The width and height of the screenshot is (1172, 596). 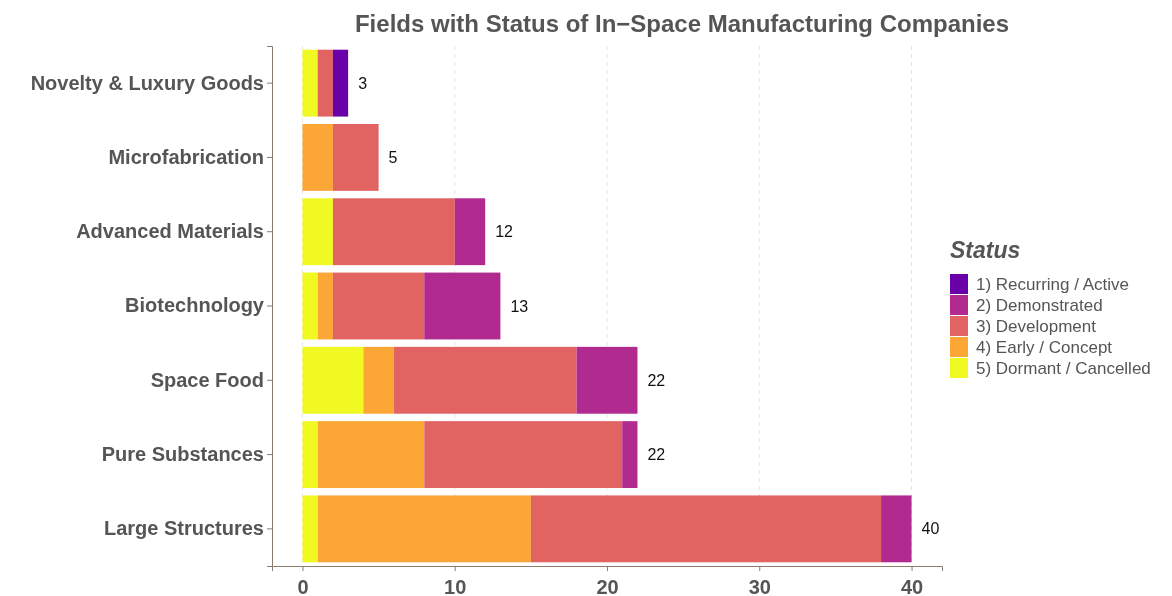 What do you see at coordinates (186, 156) in the screenshot?
I see `y-tick-label: Microfabrication` at bounding box center [186, 156].